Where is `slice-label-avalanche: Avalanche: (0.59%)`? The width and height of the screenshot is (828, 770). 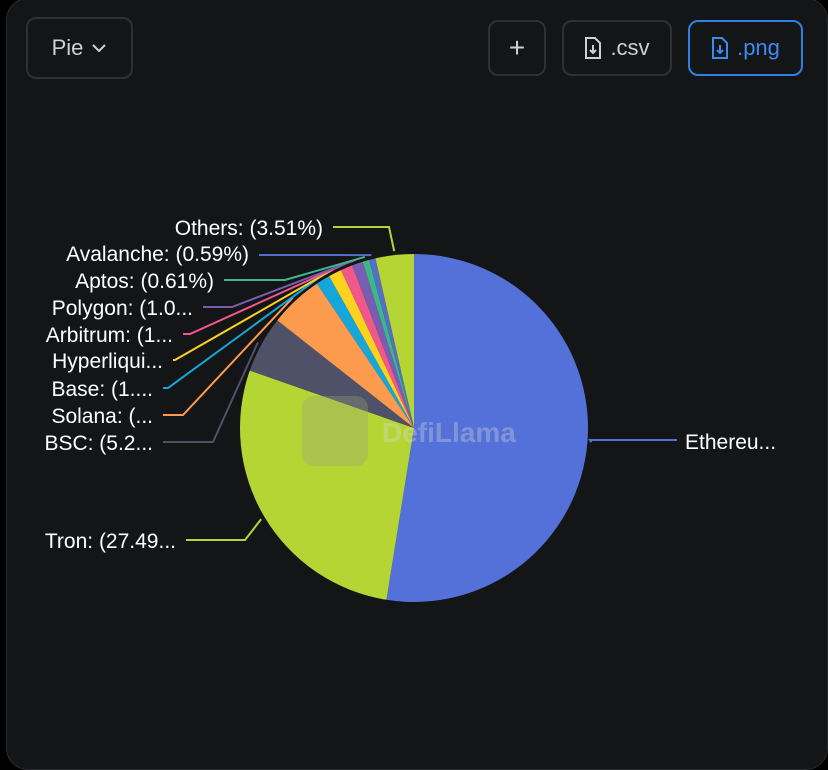 slice-label-avalanche: Avalanche: (0.59%) is located at coordinates (157, 254).